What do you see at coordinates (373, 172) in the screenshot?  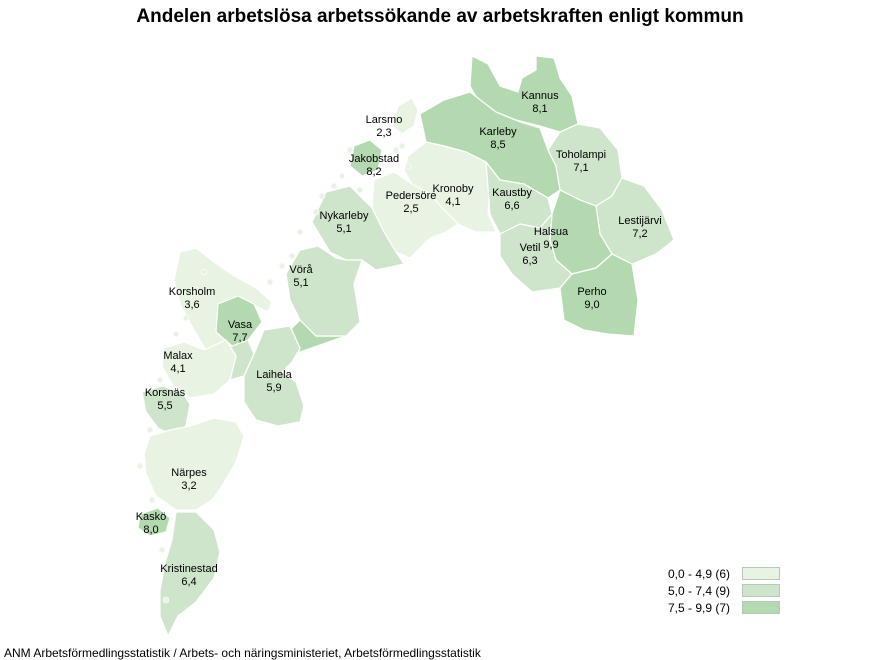 I see `region-value-label: 8,2` at bounding box center [373, 172].